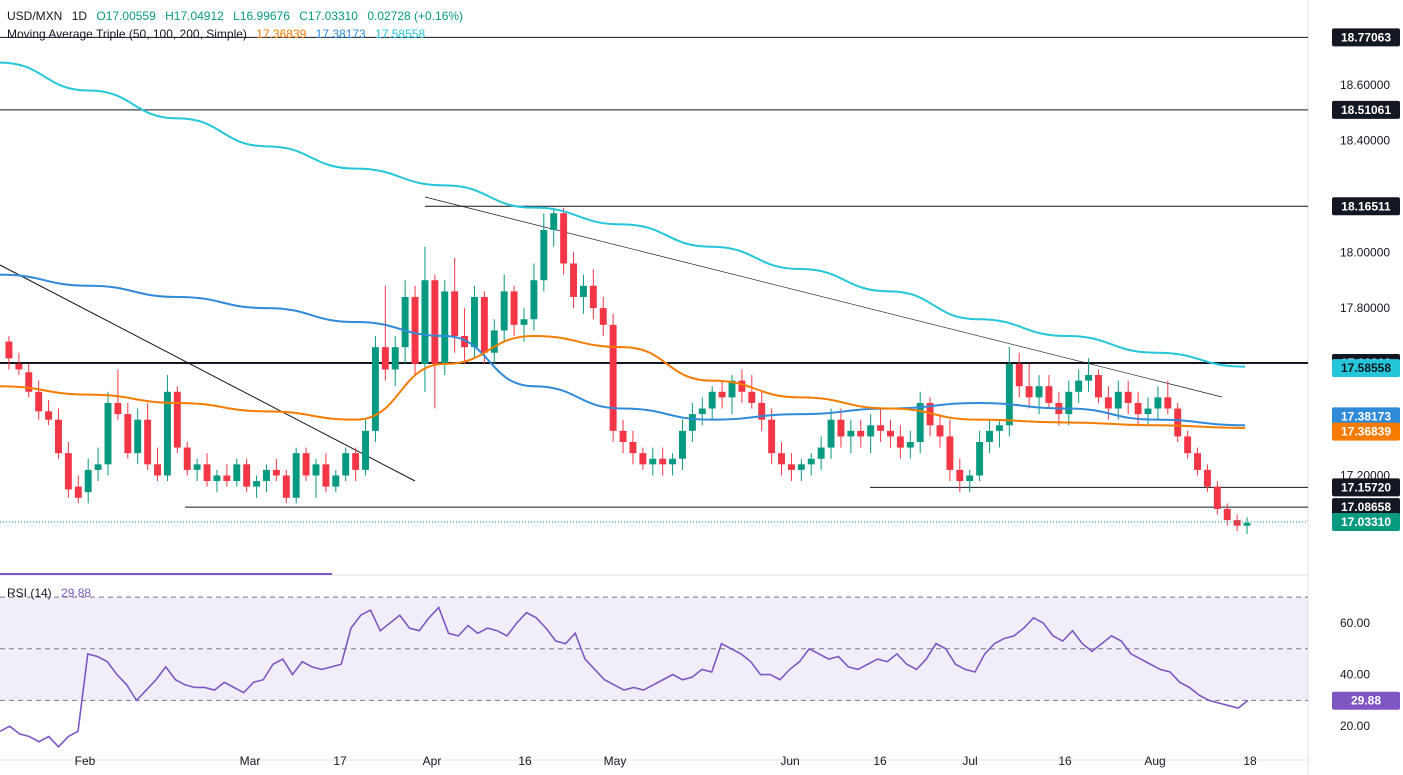  Describe the element at coordinates (1366, 701) in the screenshot. I see `rsi-value-label: 29.88` at that location.